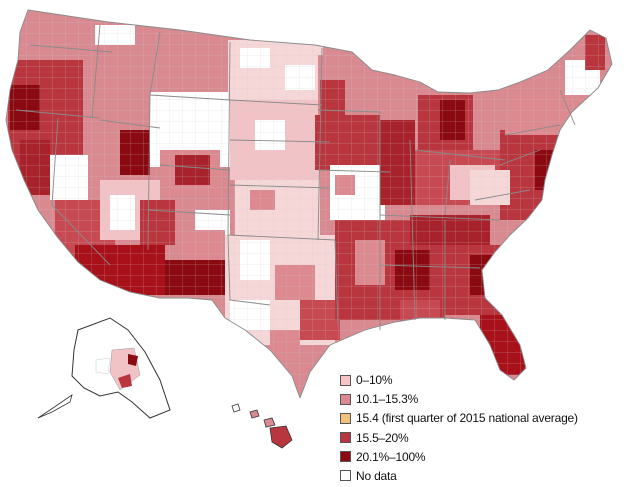  What do you see at coordinates (387, 399) in the screenshot?
I see `legend-label: 10.1–15.3%` at bounding box center [387, 399].